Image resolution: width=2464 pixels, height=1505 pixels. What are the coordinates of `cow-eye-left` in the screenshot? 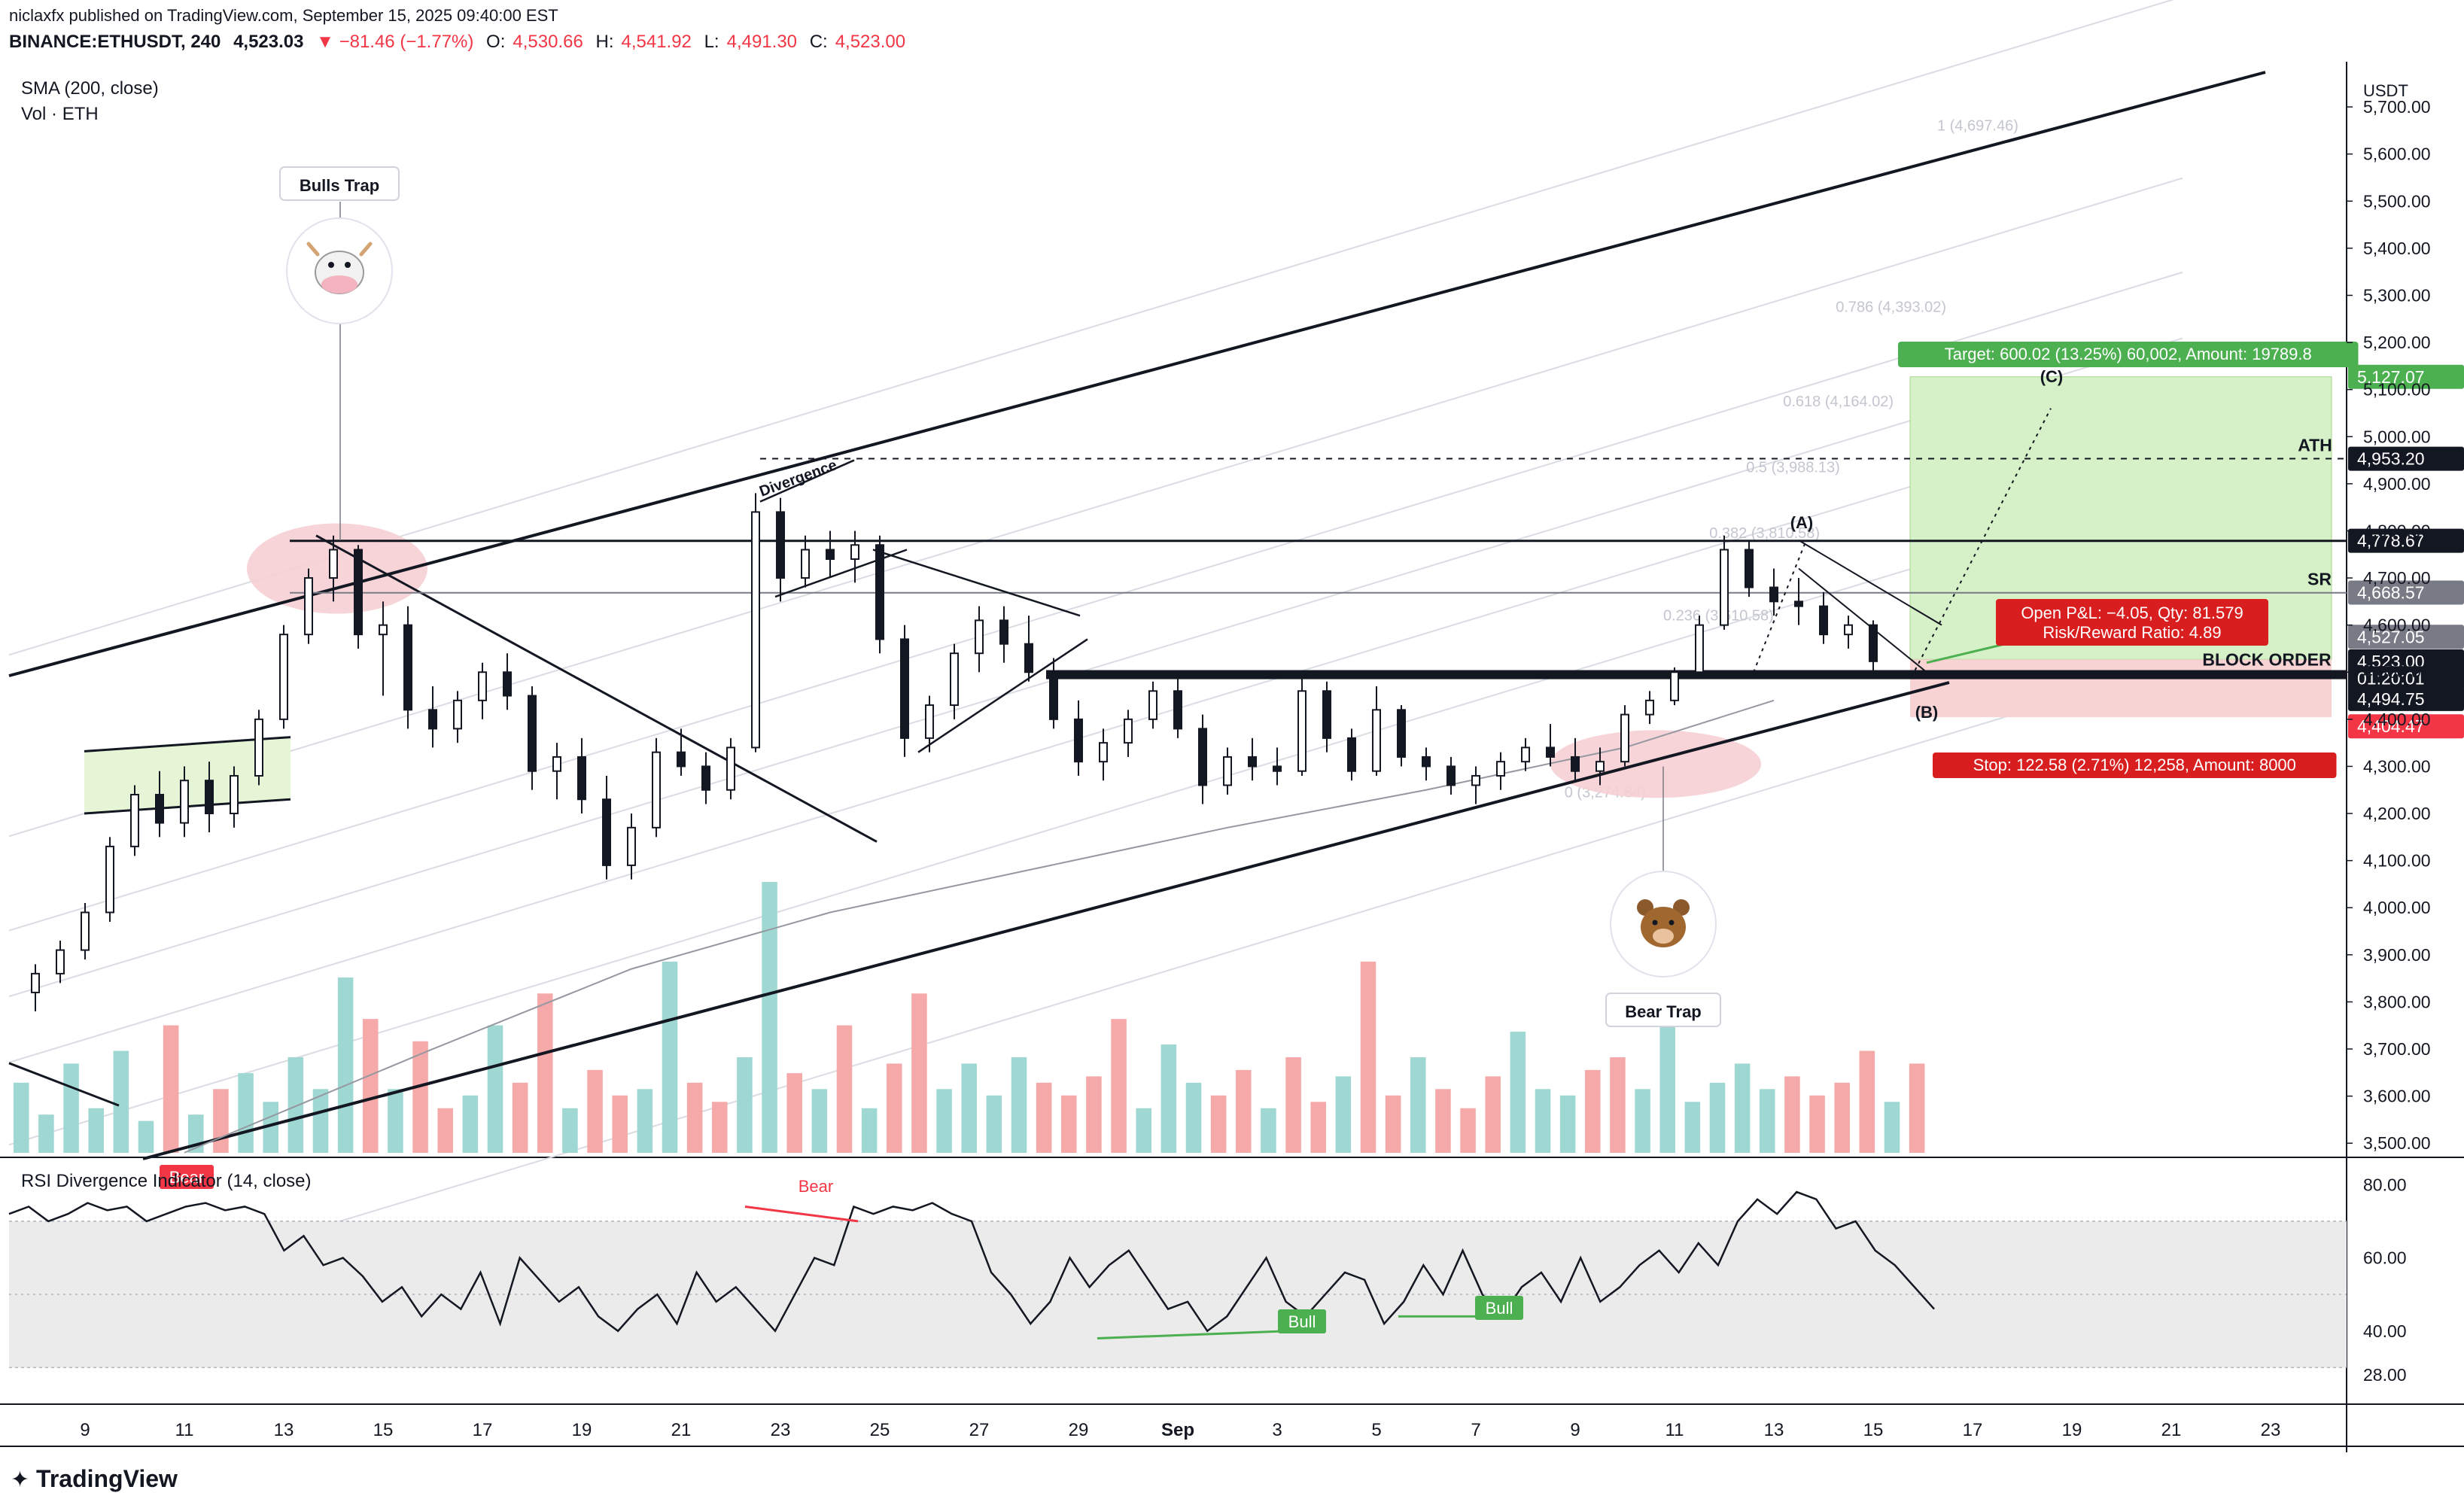 It's located at (331, 265).